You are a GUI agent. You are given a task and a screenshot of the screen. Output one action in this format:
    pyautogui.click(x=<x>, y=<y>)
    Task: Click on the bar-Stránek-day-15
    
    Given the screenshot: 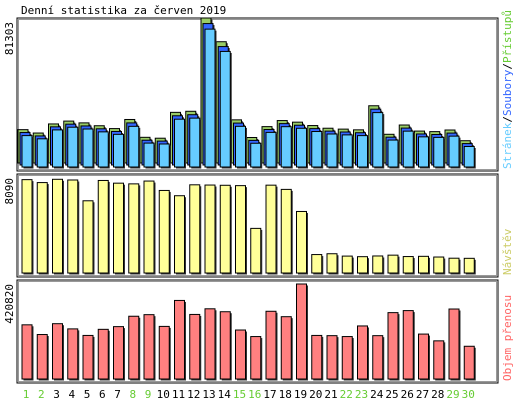 What is the action you would take?
    pyautogui.click(x=240, y=146)
    